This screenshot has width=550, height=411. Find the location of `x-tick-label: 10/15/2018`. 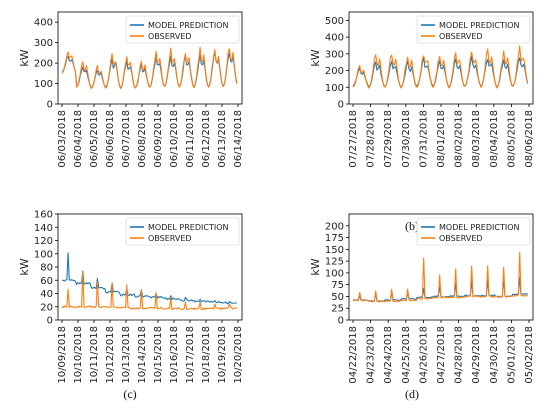

x-tick-label: 10/15/2018 is located at coordinates (158, 355).